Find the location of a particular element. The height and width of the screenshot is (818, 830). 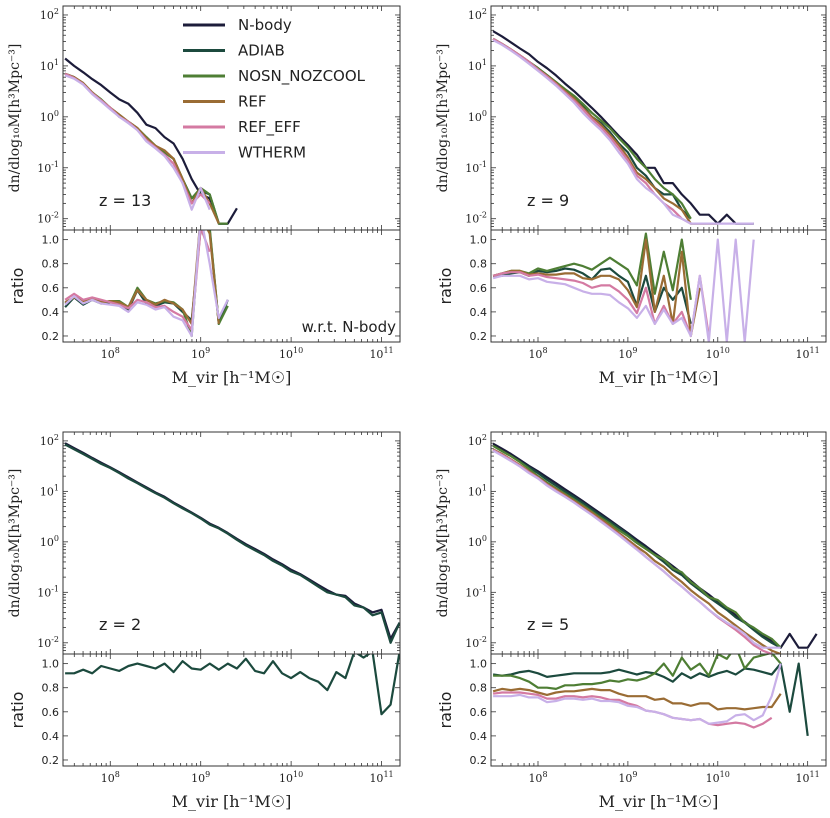

legend-label: REF is located at coordinates (252, 102).